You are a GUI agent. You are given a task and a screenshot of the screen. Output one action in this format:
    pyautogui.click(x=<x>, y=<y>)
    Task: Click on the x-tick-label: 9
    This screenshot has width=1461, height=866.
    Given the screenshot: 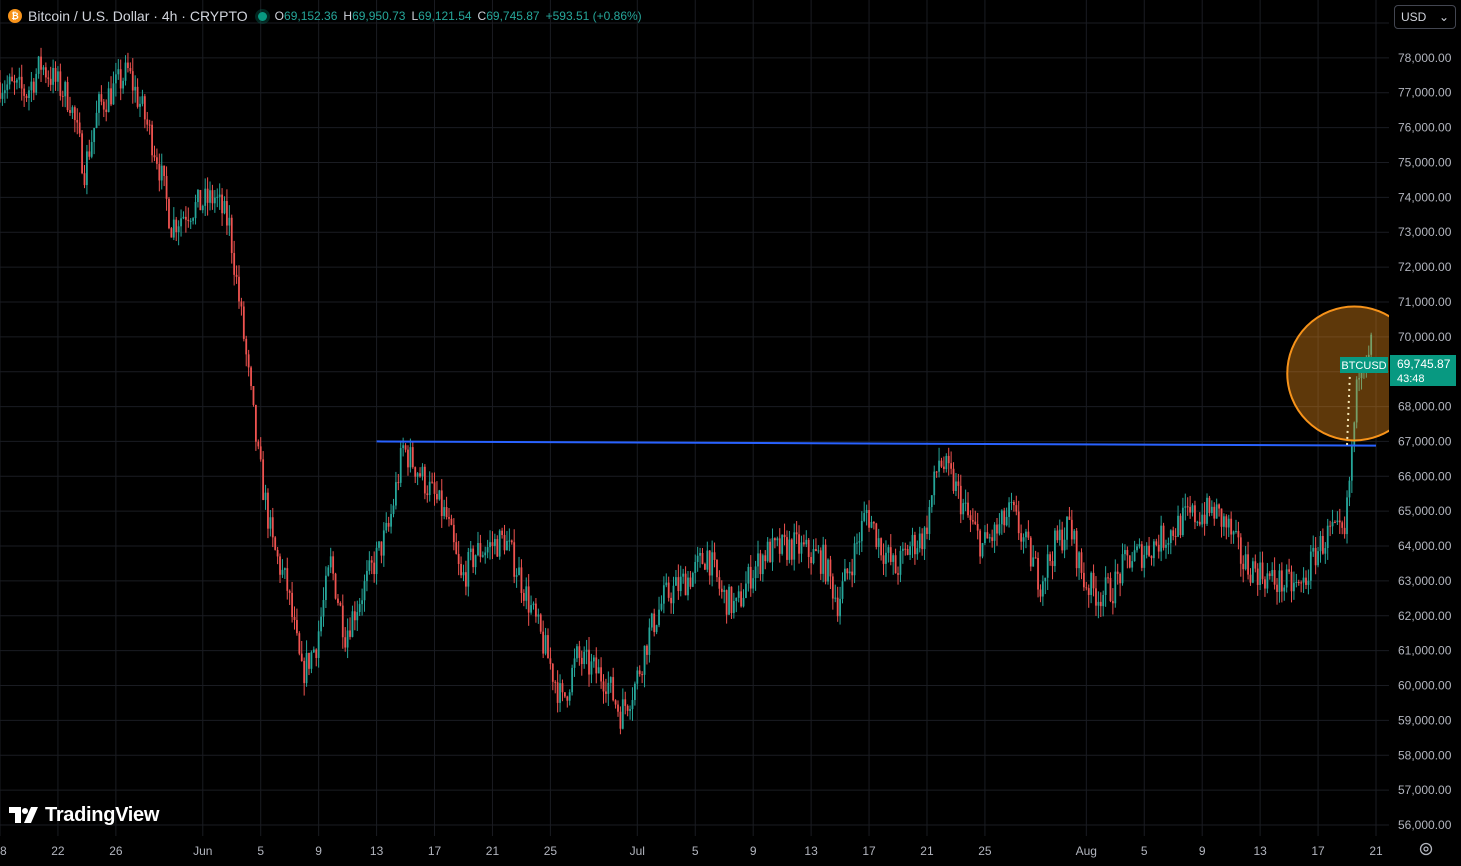 What is the action you would take?
    pyautogui.click(x=753, y=851)
    